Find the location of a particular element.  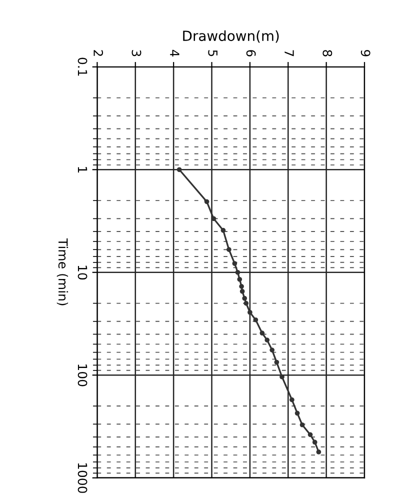

x-tick-label: 7 is located at coordinates (289, 53).